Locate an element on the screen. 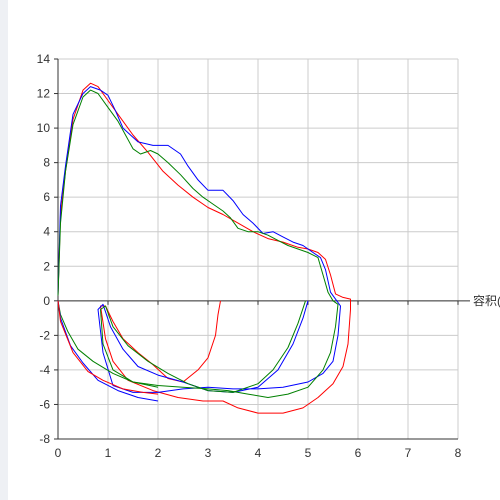 The height and width of the screenshot is (500, 500). y-tick-label: 4 is located at coordinates (46, 232).